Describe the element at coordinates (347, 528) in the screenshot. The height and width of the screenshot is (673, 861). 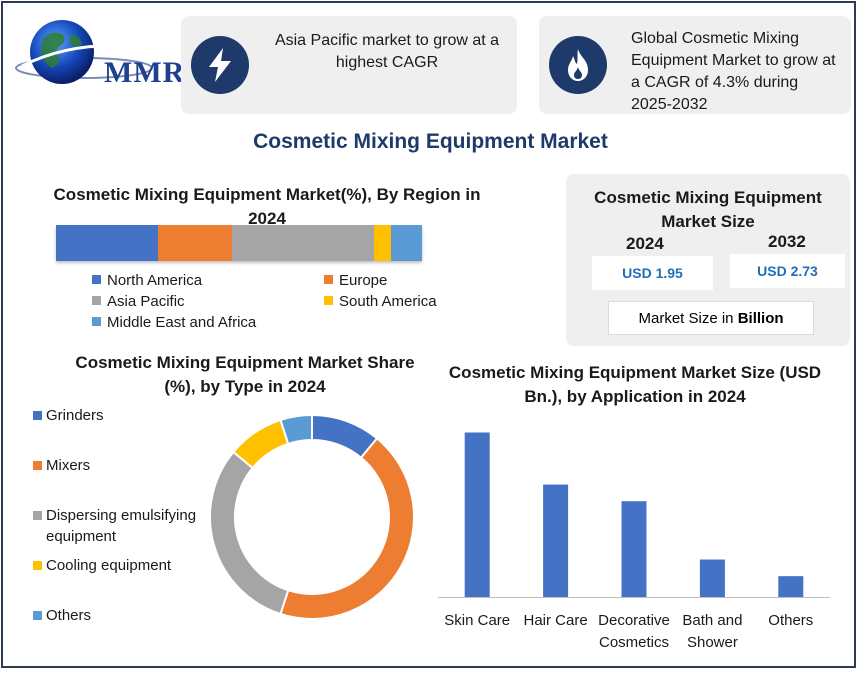
I see `donut-slice-mixers` at that location.